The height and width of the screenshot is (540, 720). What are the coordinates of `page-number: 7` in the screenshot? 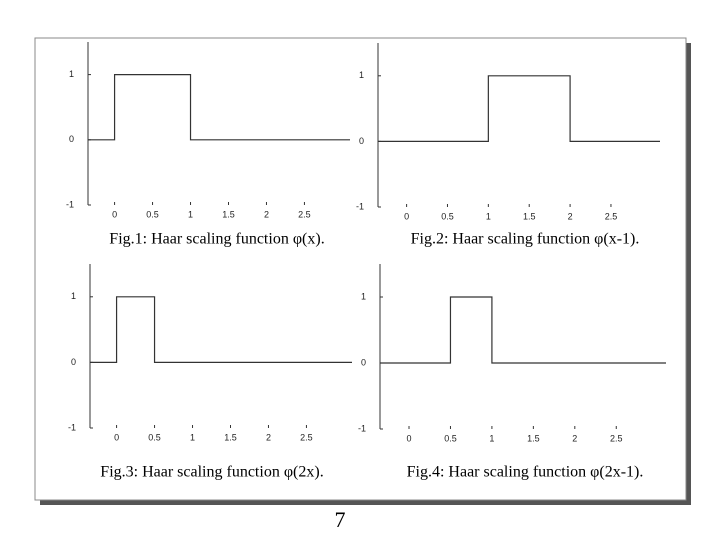 It's located at (340, 519).